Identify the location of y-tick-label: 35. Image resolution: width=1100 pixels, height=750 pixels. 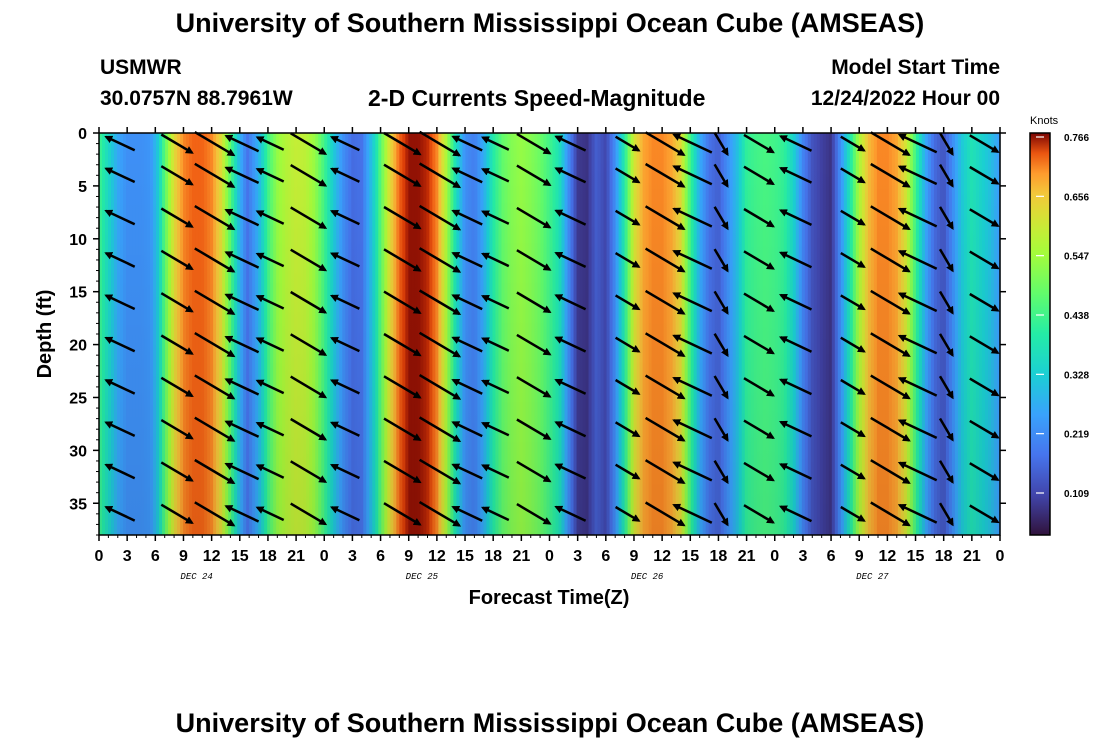
(78, 504).